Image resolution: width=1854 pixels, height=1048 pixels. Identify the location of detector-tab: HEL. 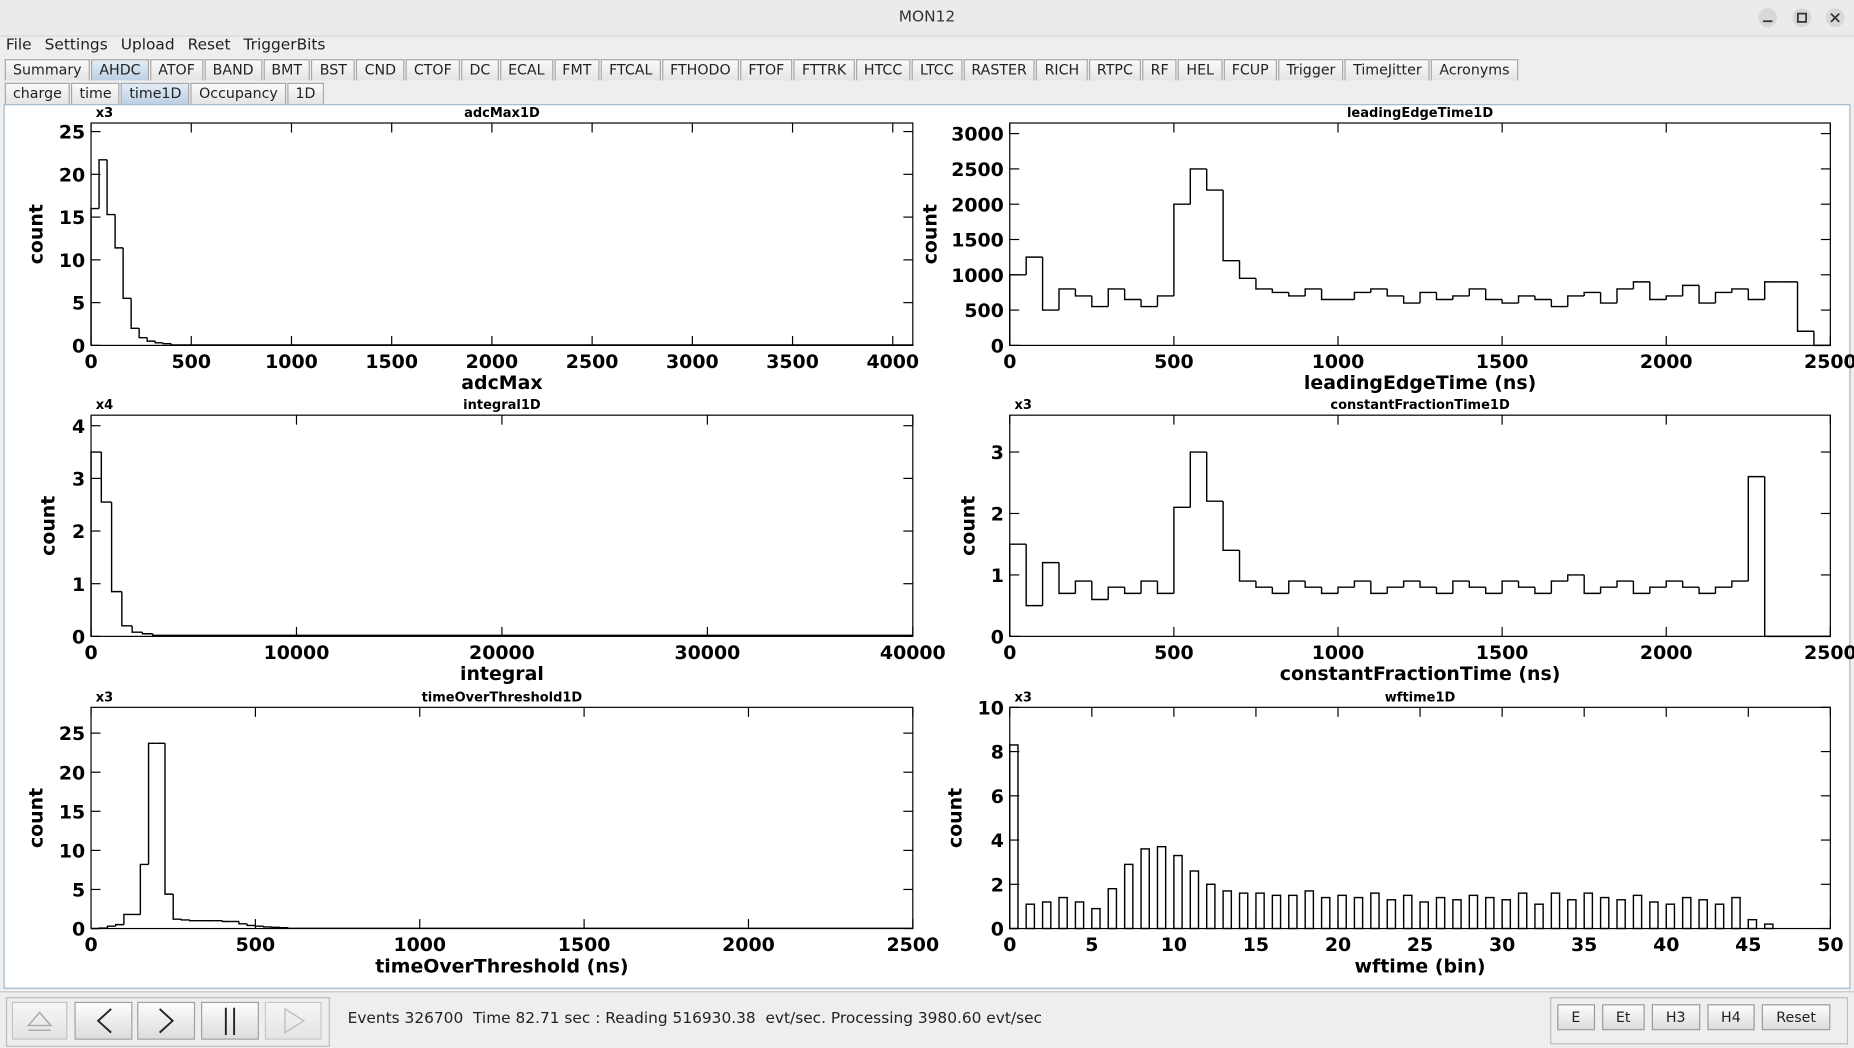
(1200, 70).